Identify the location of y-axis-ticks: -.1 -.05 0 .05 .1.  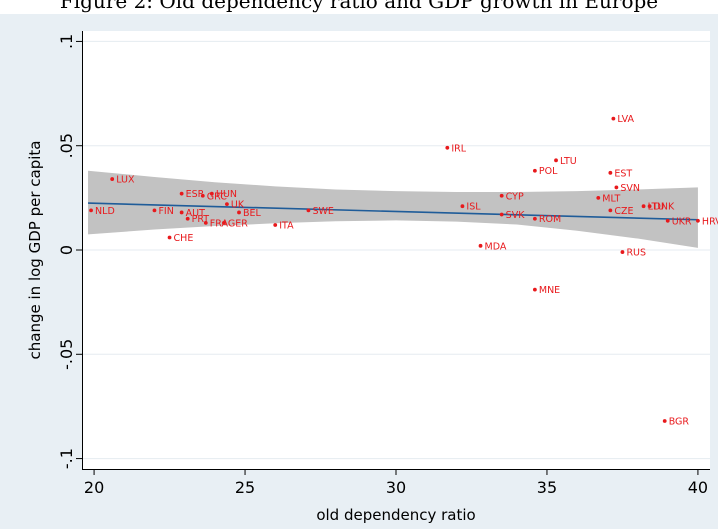
(69, 251).